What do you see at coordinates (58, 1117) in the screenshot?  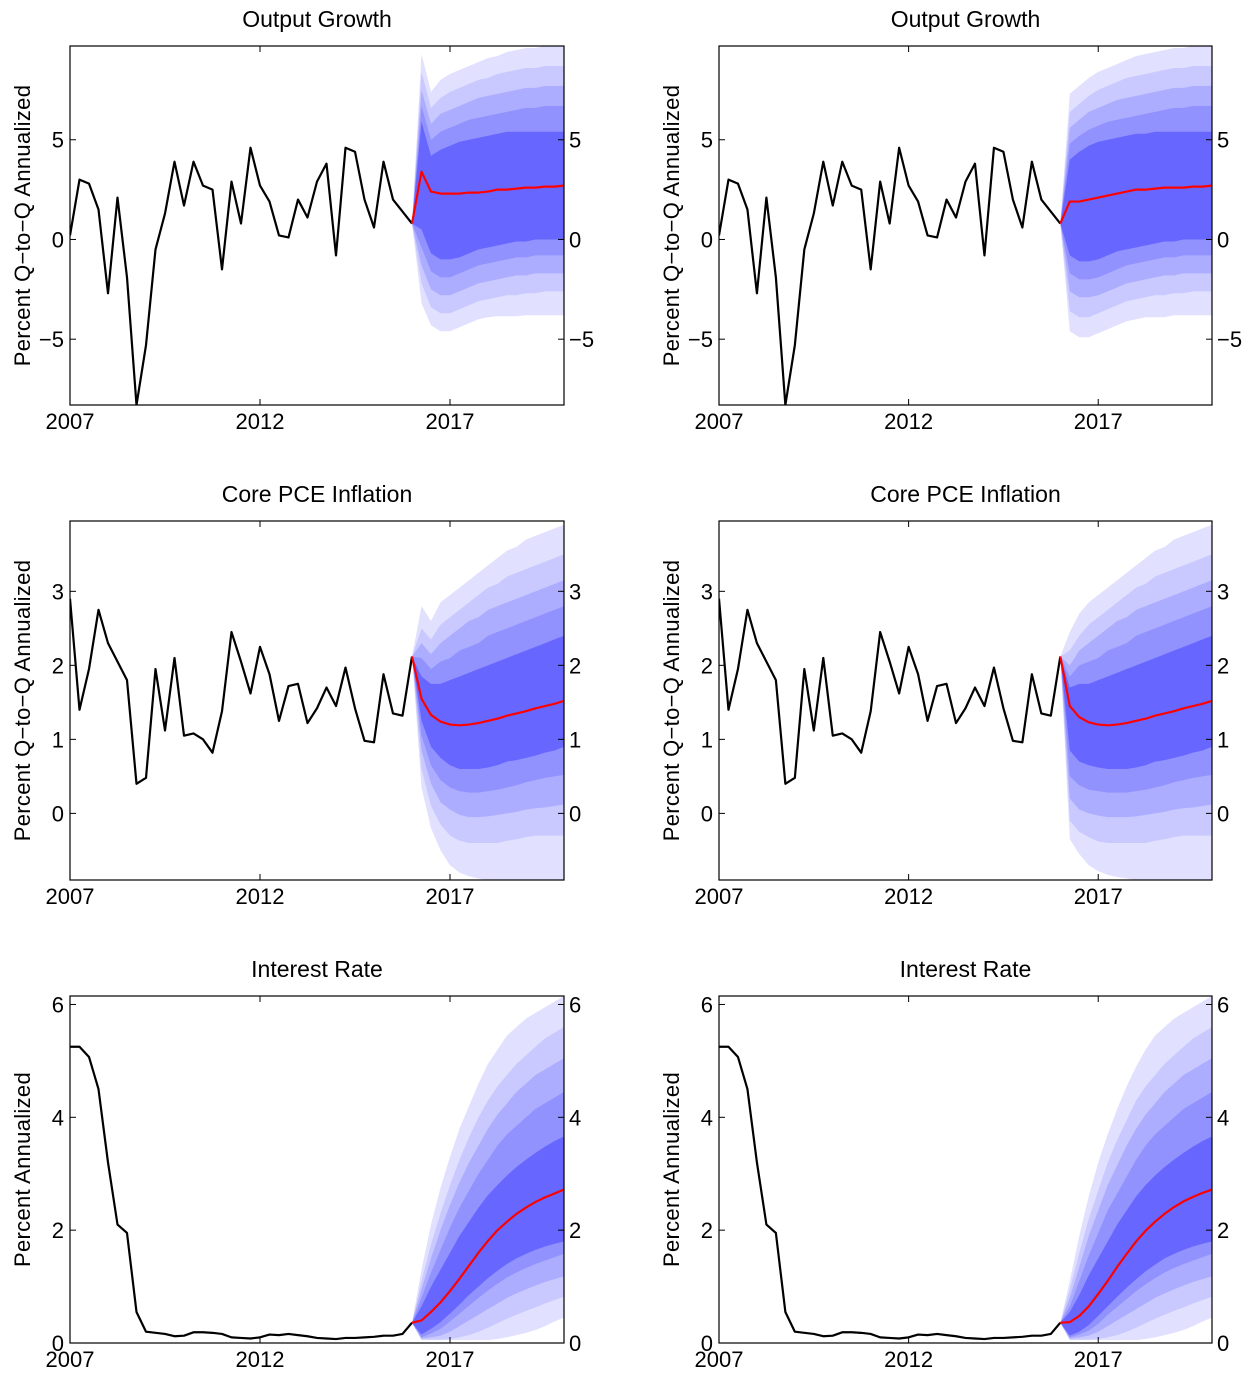 I see `y-tick-label-left: 4` at bounding box center [58, 1117].